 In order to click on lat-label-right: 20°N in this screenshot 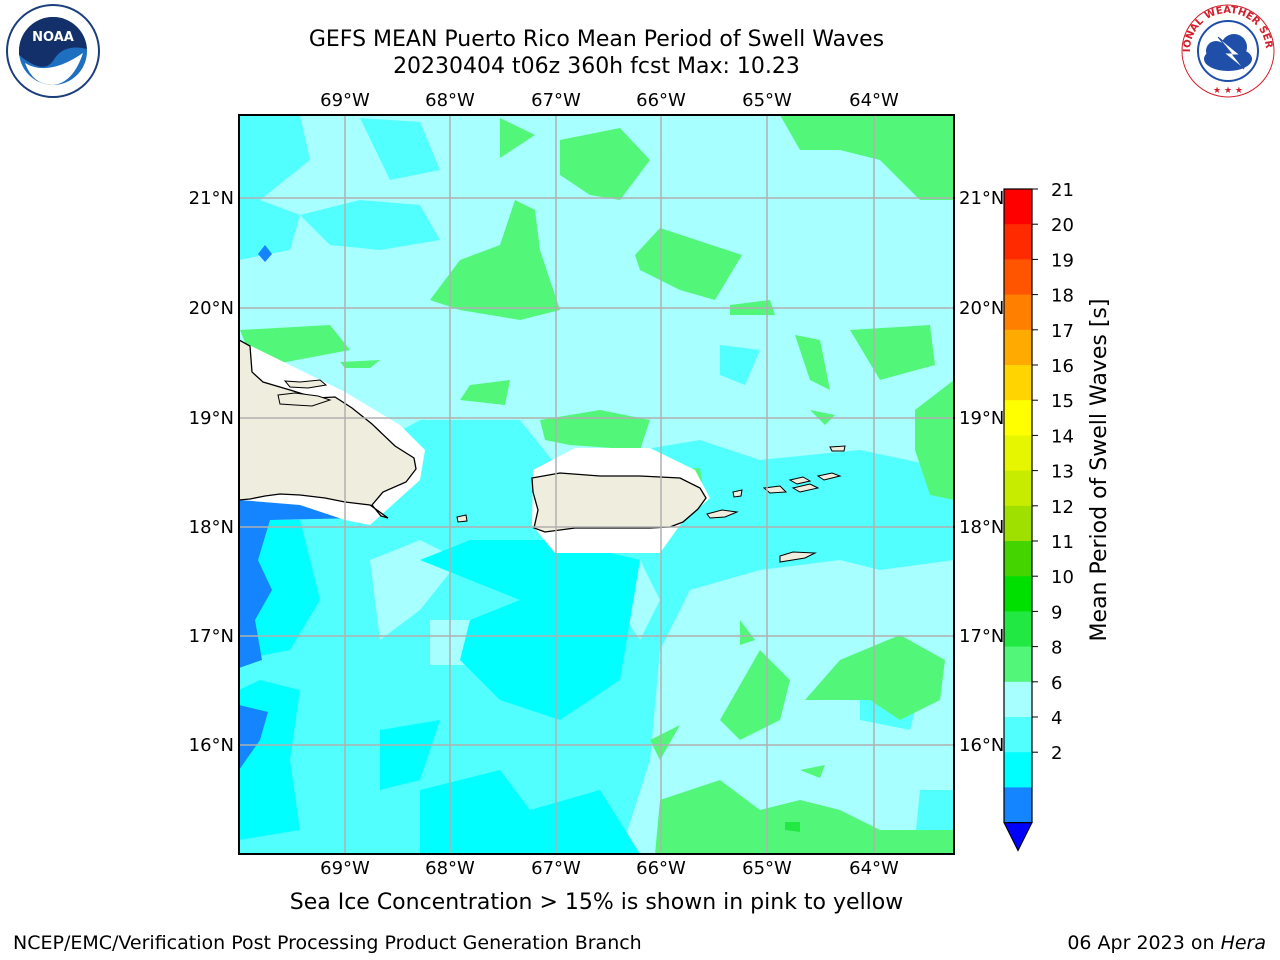, I will do `click(981, 308)`.